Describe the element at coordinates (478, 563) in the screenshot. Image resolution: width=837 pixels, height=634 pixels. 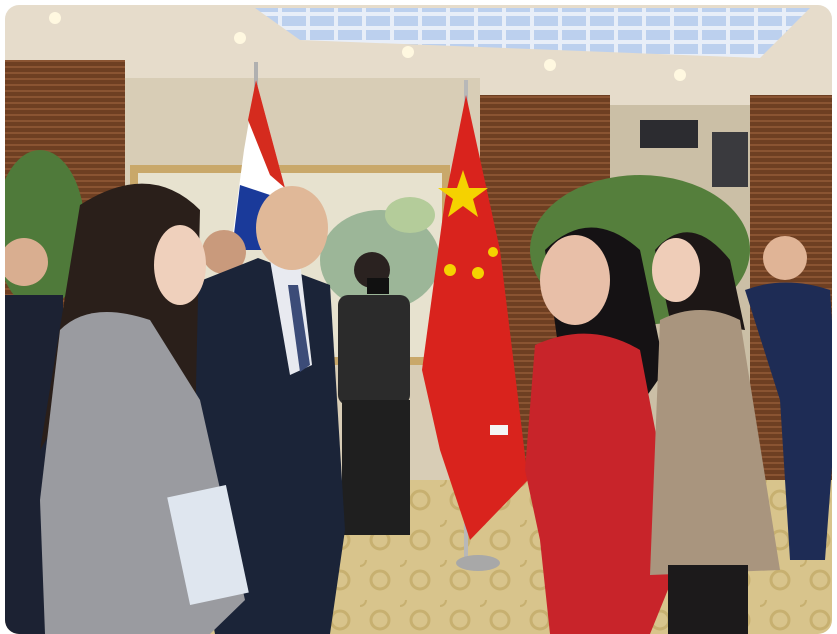
I see `flag-stand` at that location.